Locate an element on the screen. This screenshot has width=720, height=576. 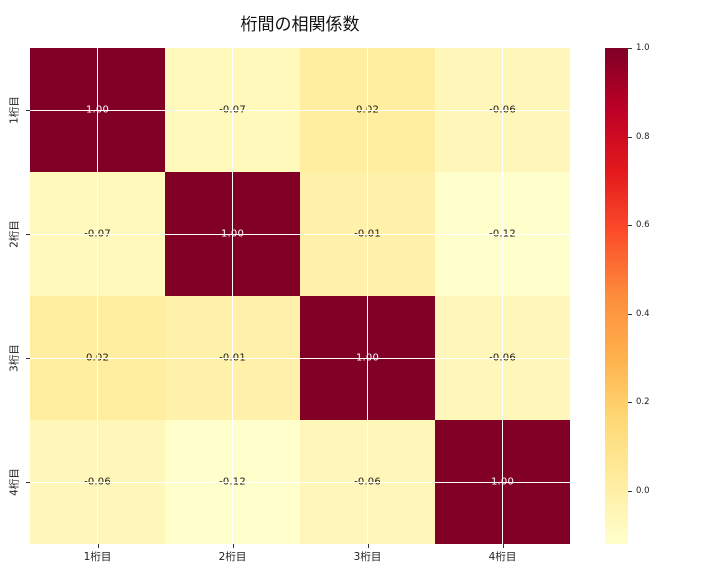
colorbar-tick-label: 0.6 is located at coordinates (643, 225).